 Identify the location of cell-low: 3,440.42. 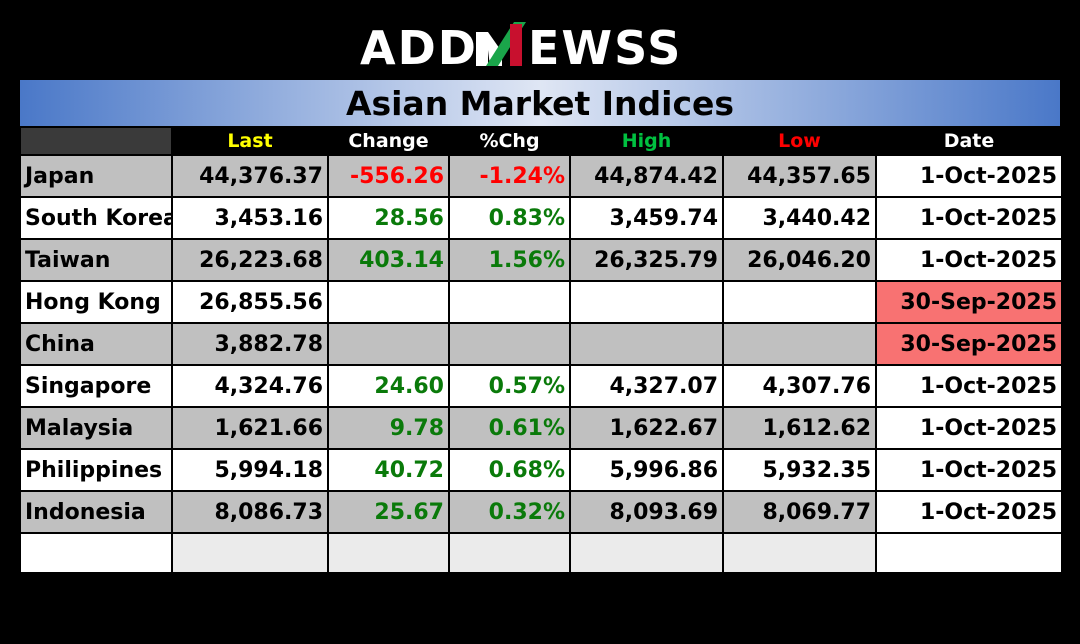
(799, 218).